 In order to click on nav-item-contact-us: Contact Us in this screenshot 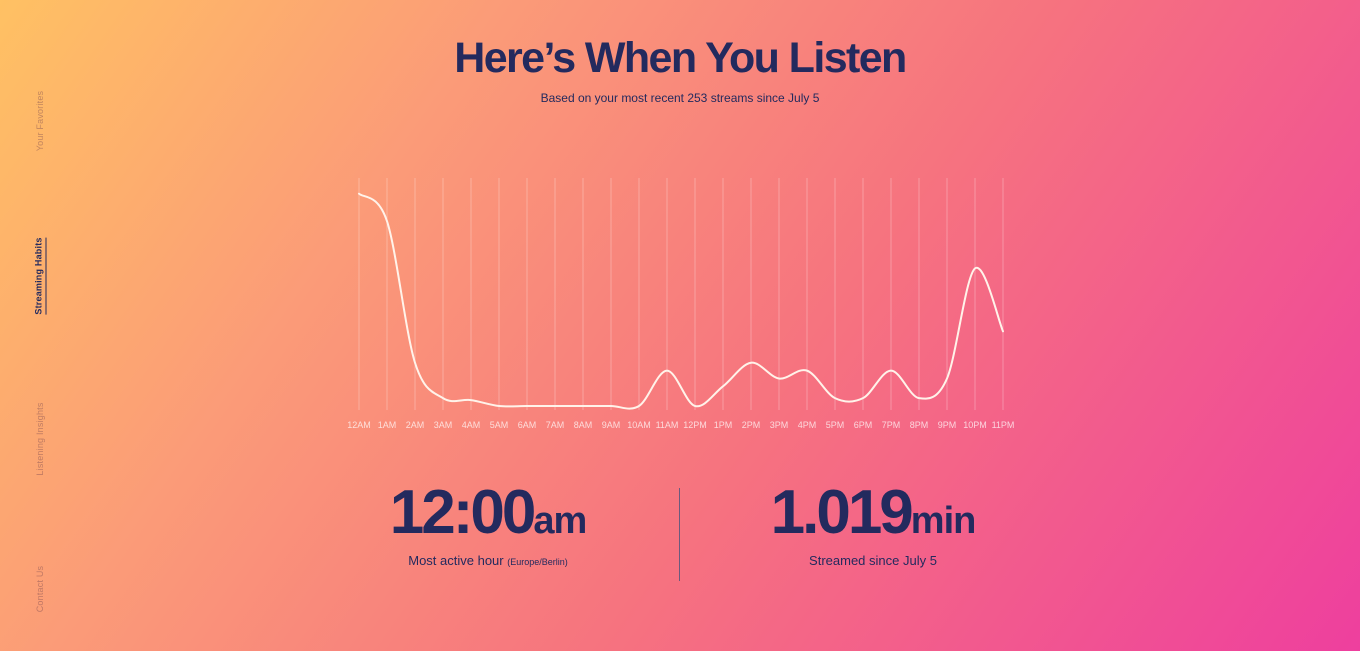, I will do `click(40, 589)`.